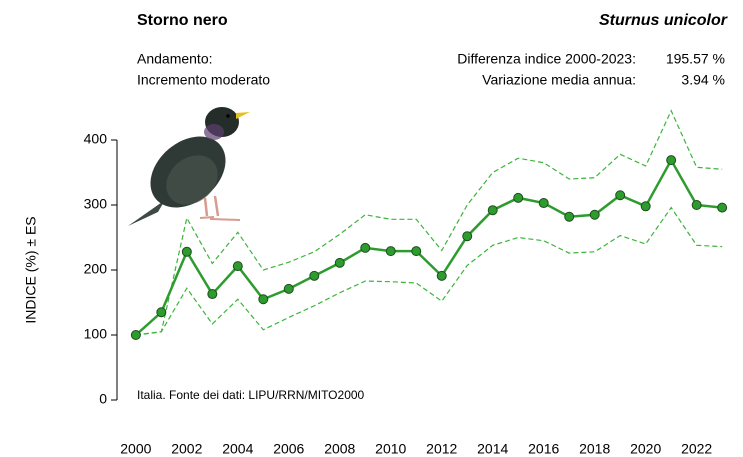 Image resolution: width=743 pixels, height=457 pixels. I want to click on x-tick-label: 2020, so click(645, 449).